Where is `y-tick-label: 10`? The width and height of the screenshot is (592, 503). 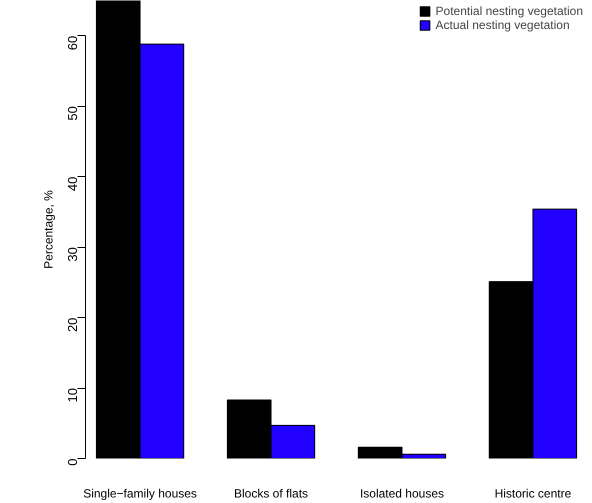
y-tick-label: 10 is located at coordinates (72, 395).